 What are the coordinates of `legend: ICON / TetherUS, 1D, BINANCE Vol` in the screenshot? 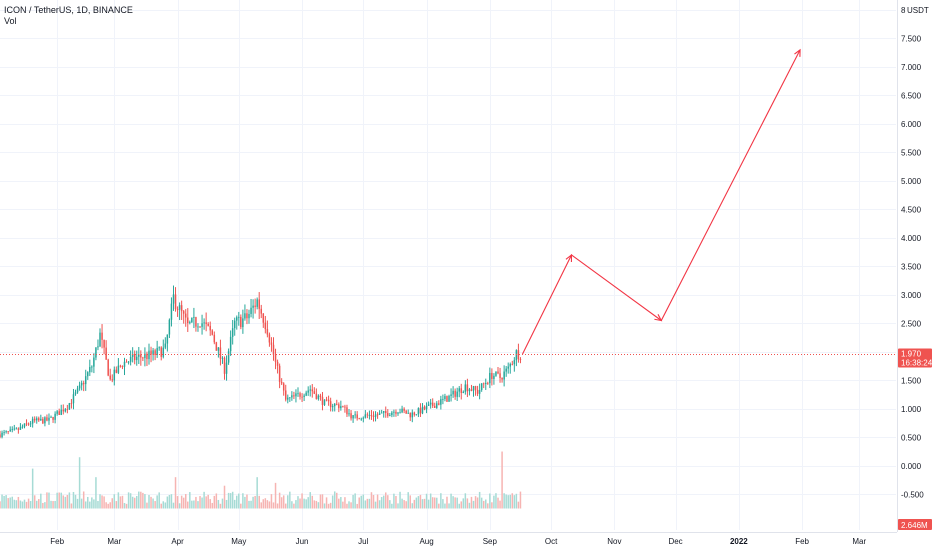 It's located at (68, 16).